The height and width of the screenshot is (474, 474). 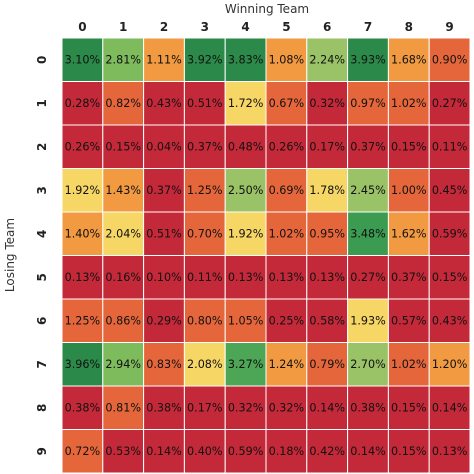 I want to click on cell-value-label: 1.92%, so click(x=246, y=233).